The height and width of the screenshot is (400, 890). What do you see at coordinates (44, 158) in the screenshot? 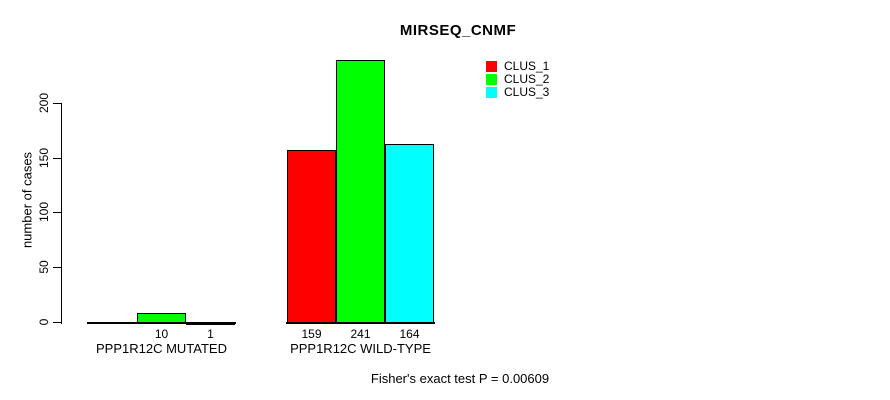
I see `y-tick-label: 150` at bounding box center [44, 158].